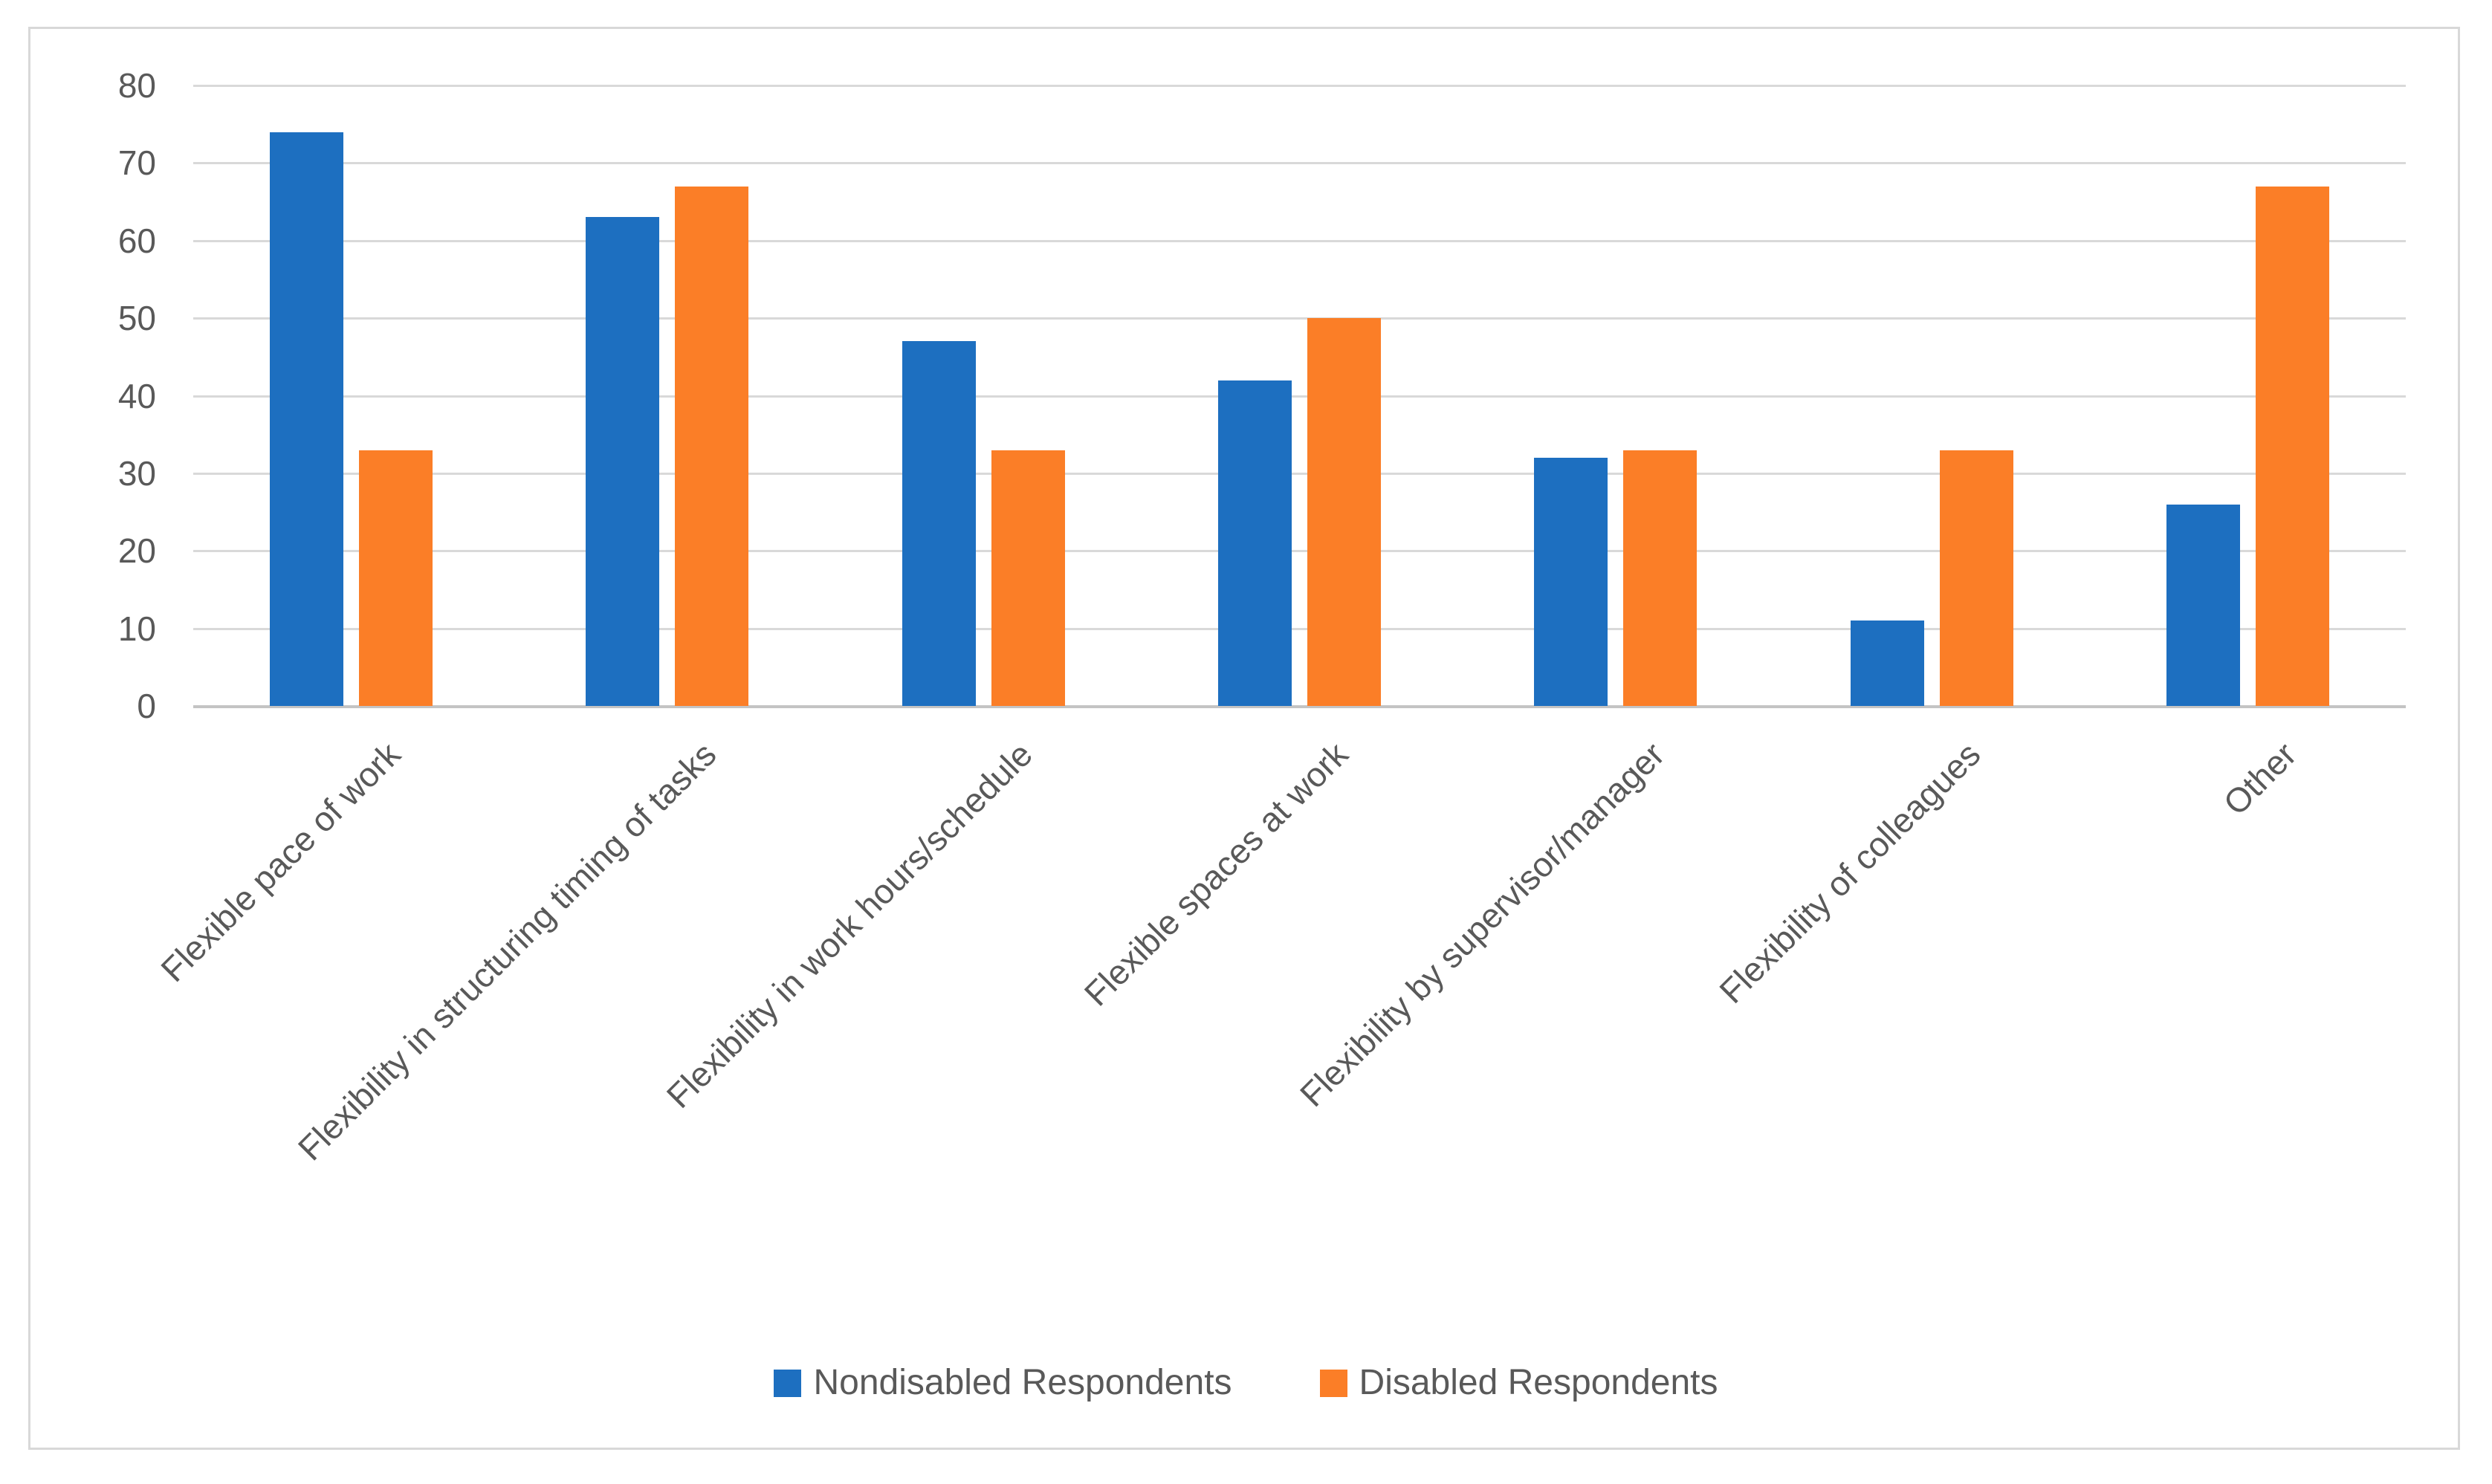  I want to click on legend-entry-disabled: Disabled Respondents, so click(1518, 1383).